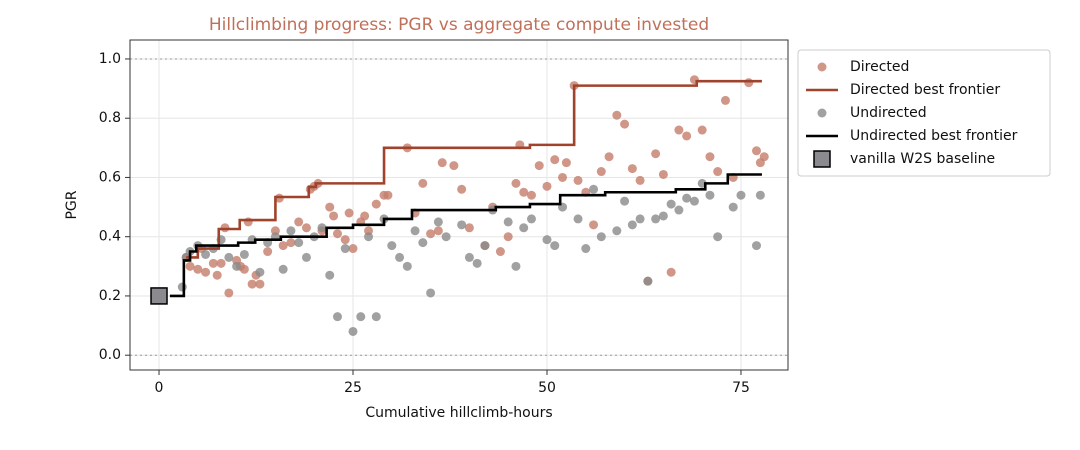  Describe the element at coordinates (110, 296) in the screenshot. I see `y-tick-label: 0.2` at that location.